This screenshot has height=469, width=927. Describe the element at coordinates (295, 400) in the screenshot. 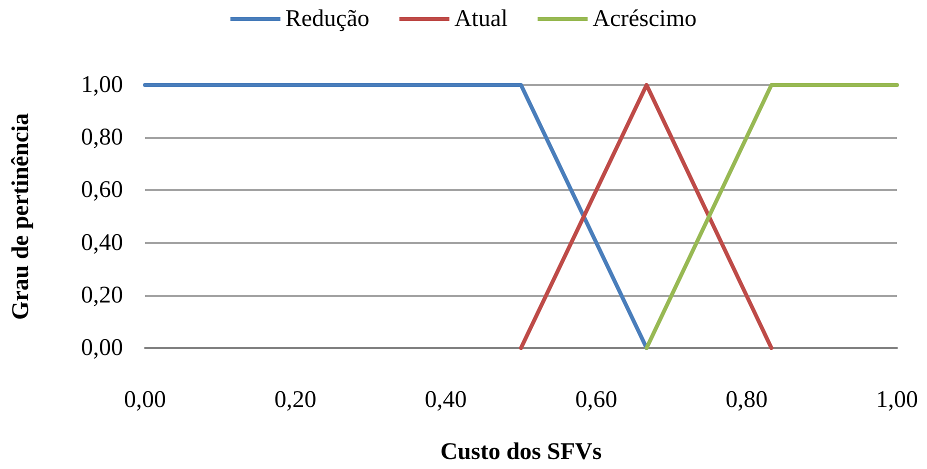

I see `x-tick-label: 0,20` at that location.